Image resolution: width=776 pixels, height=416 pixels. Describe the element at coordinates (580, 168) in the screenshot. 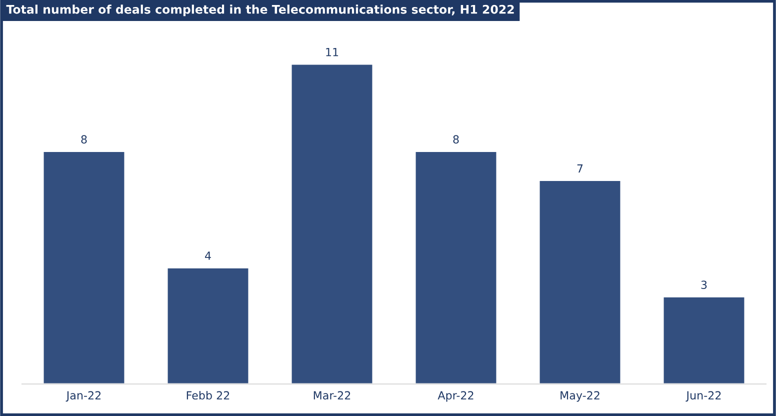

I see `data-label: 7` at that location.